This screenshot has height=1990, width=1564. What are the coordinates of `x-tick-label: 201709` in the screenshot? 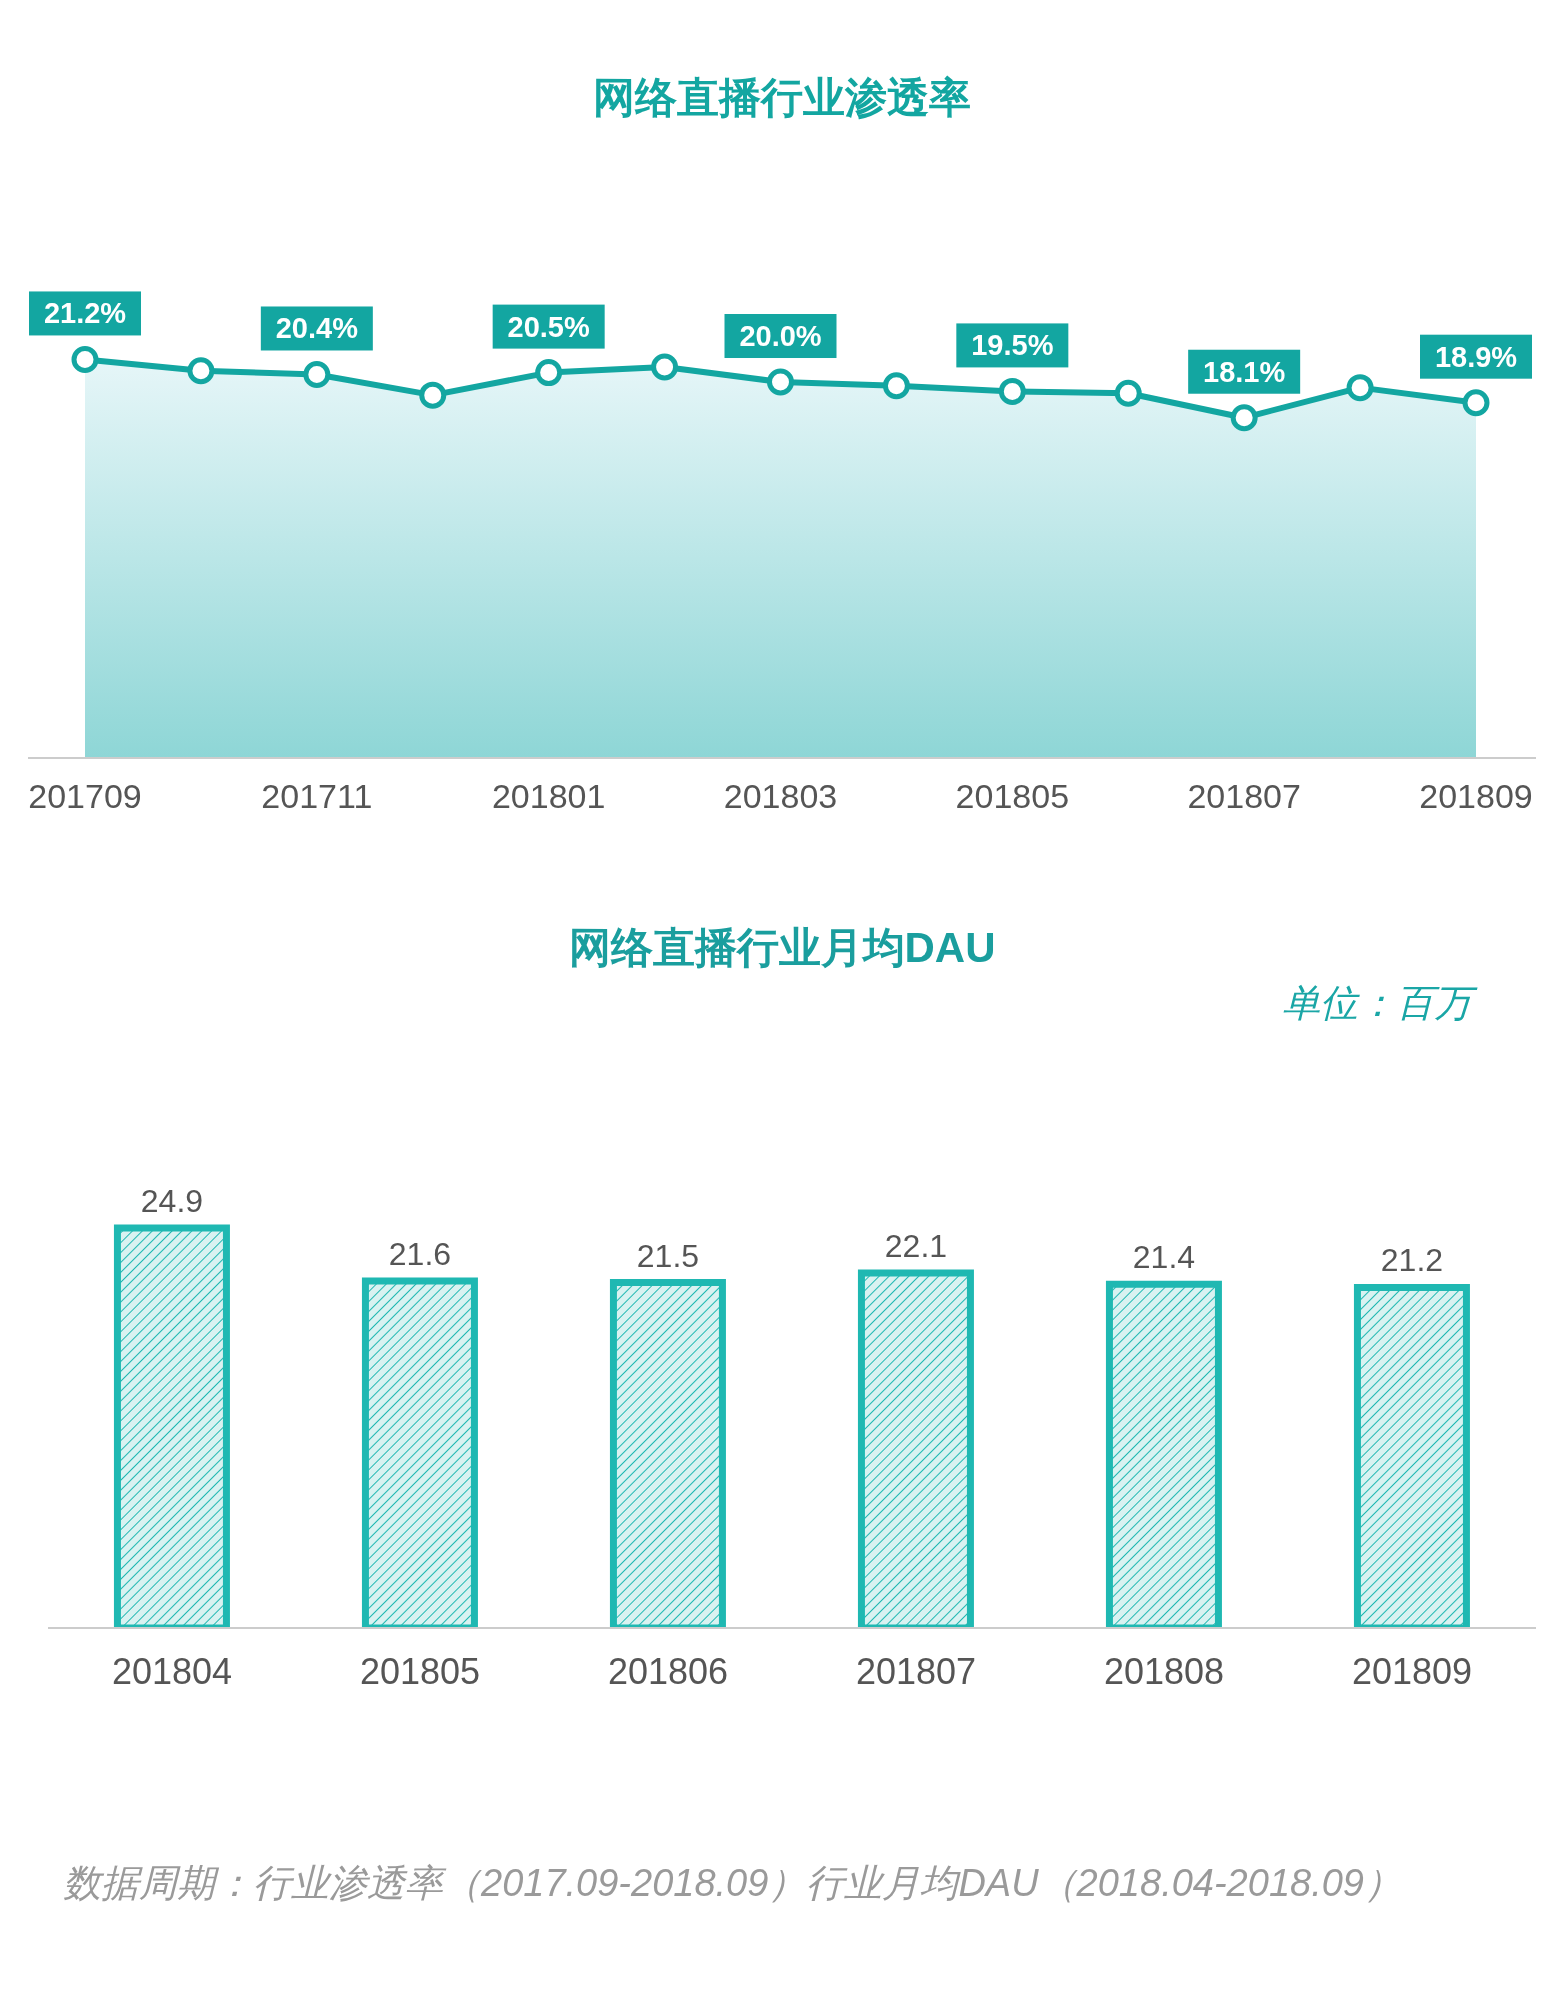 It's located at (85, 796).